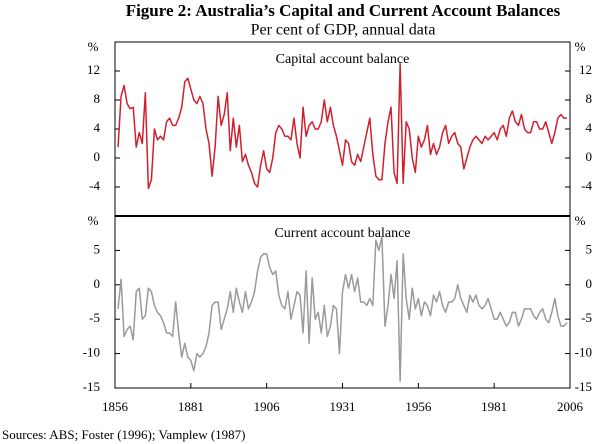 This screenshot has height=444, width=600. Describe the element at coordinates (570, 406) in the screenshot. I see `x-tick-label: 2006` at that location.